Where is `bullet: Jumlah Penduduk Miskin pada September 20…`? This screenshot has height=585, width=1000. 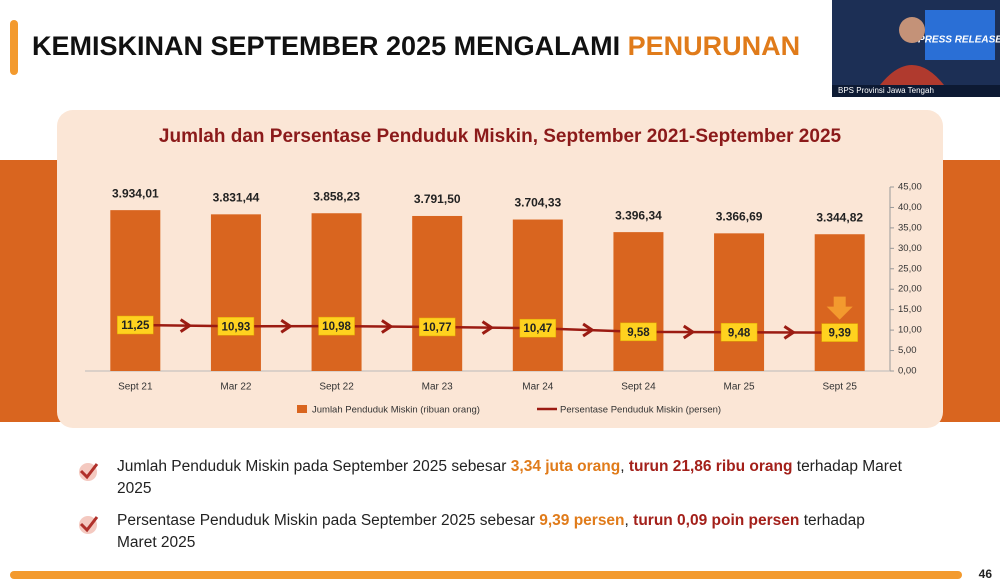
bullet: Jumlah Penduduk Miskin pada September 20… is located at coordinates (512, 478).